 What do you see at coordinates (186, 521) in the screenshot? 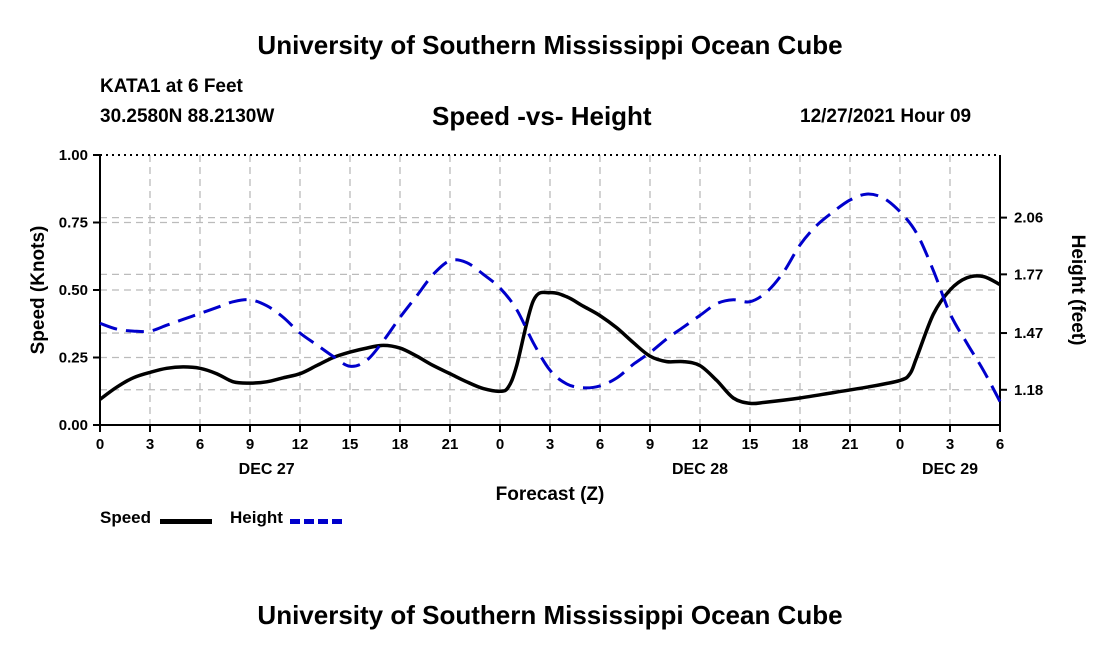
I see `legend-speed-swatch` at bounding box center [186, 521].